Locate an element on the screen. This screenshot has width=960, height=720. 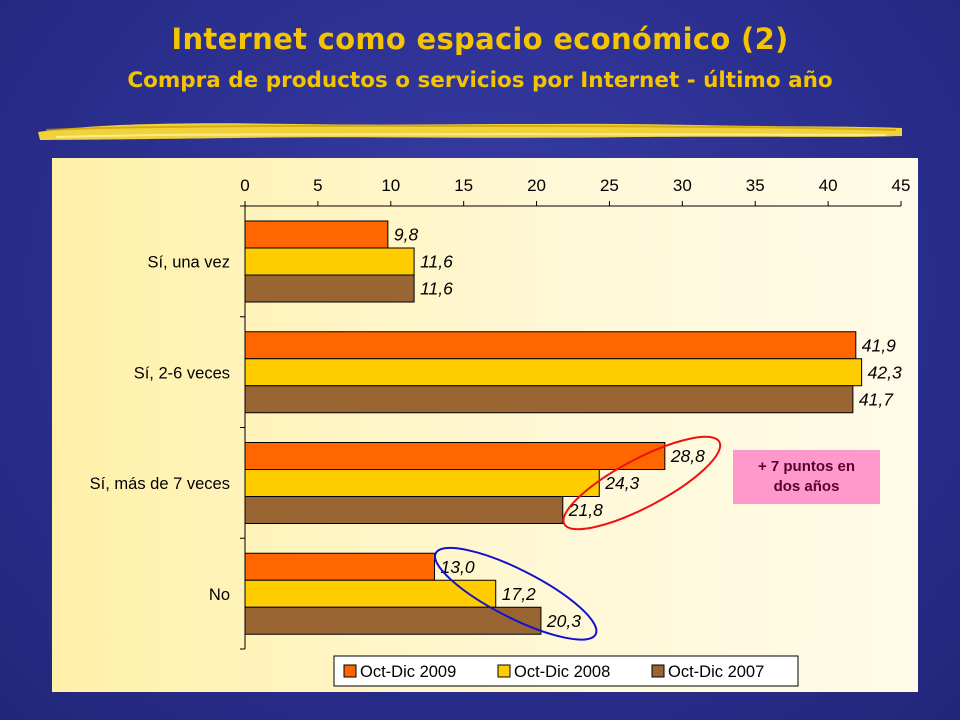
x-tick-label: 40 is located at coordinates (828, 185).